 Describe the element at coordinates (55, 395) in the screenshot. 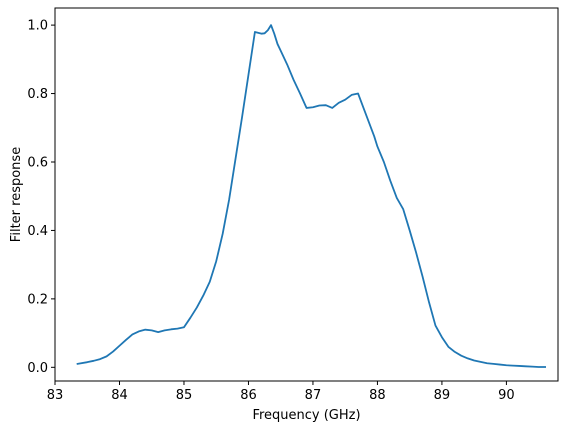

I see `x-tick-label: 83` at that location.